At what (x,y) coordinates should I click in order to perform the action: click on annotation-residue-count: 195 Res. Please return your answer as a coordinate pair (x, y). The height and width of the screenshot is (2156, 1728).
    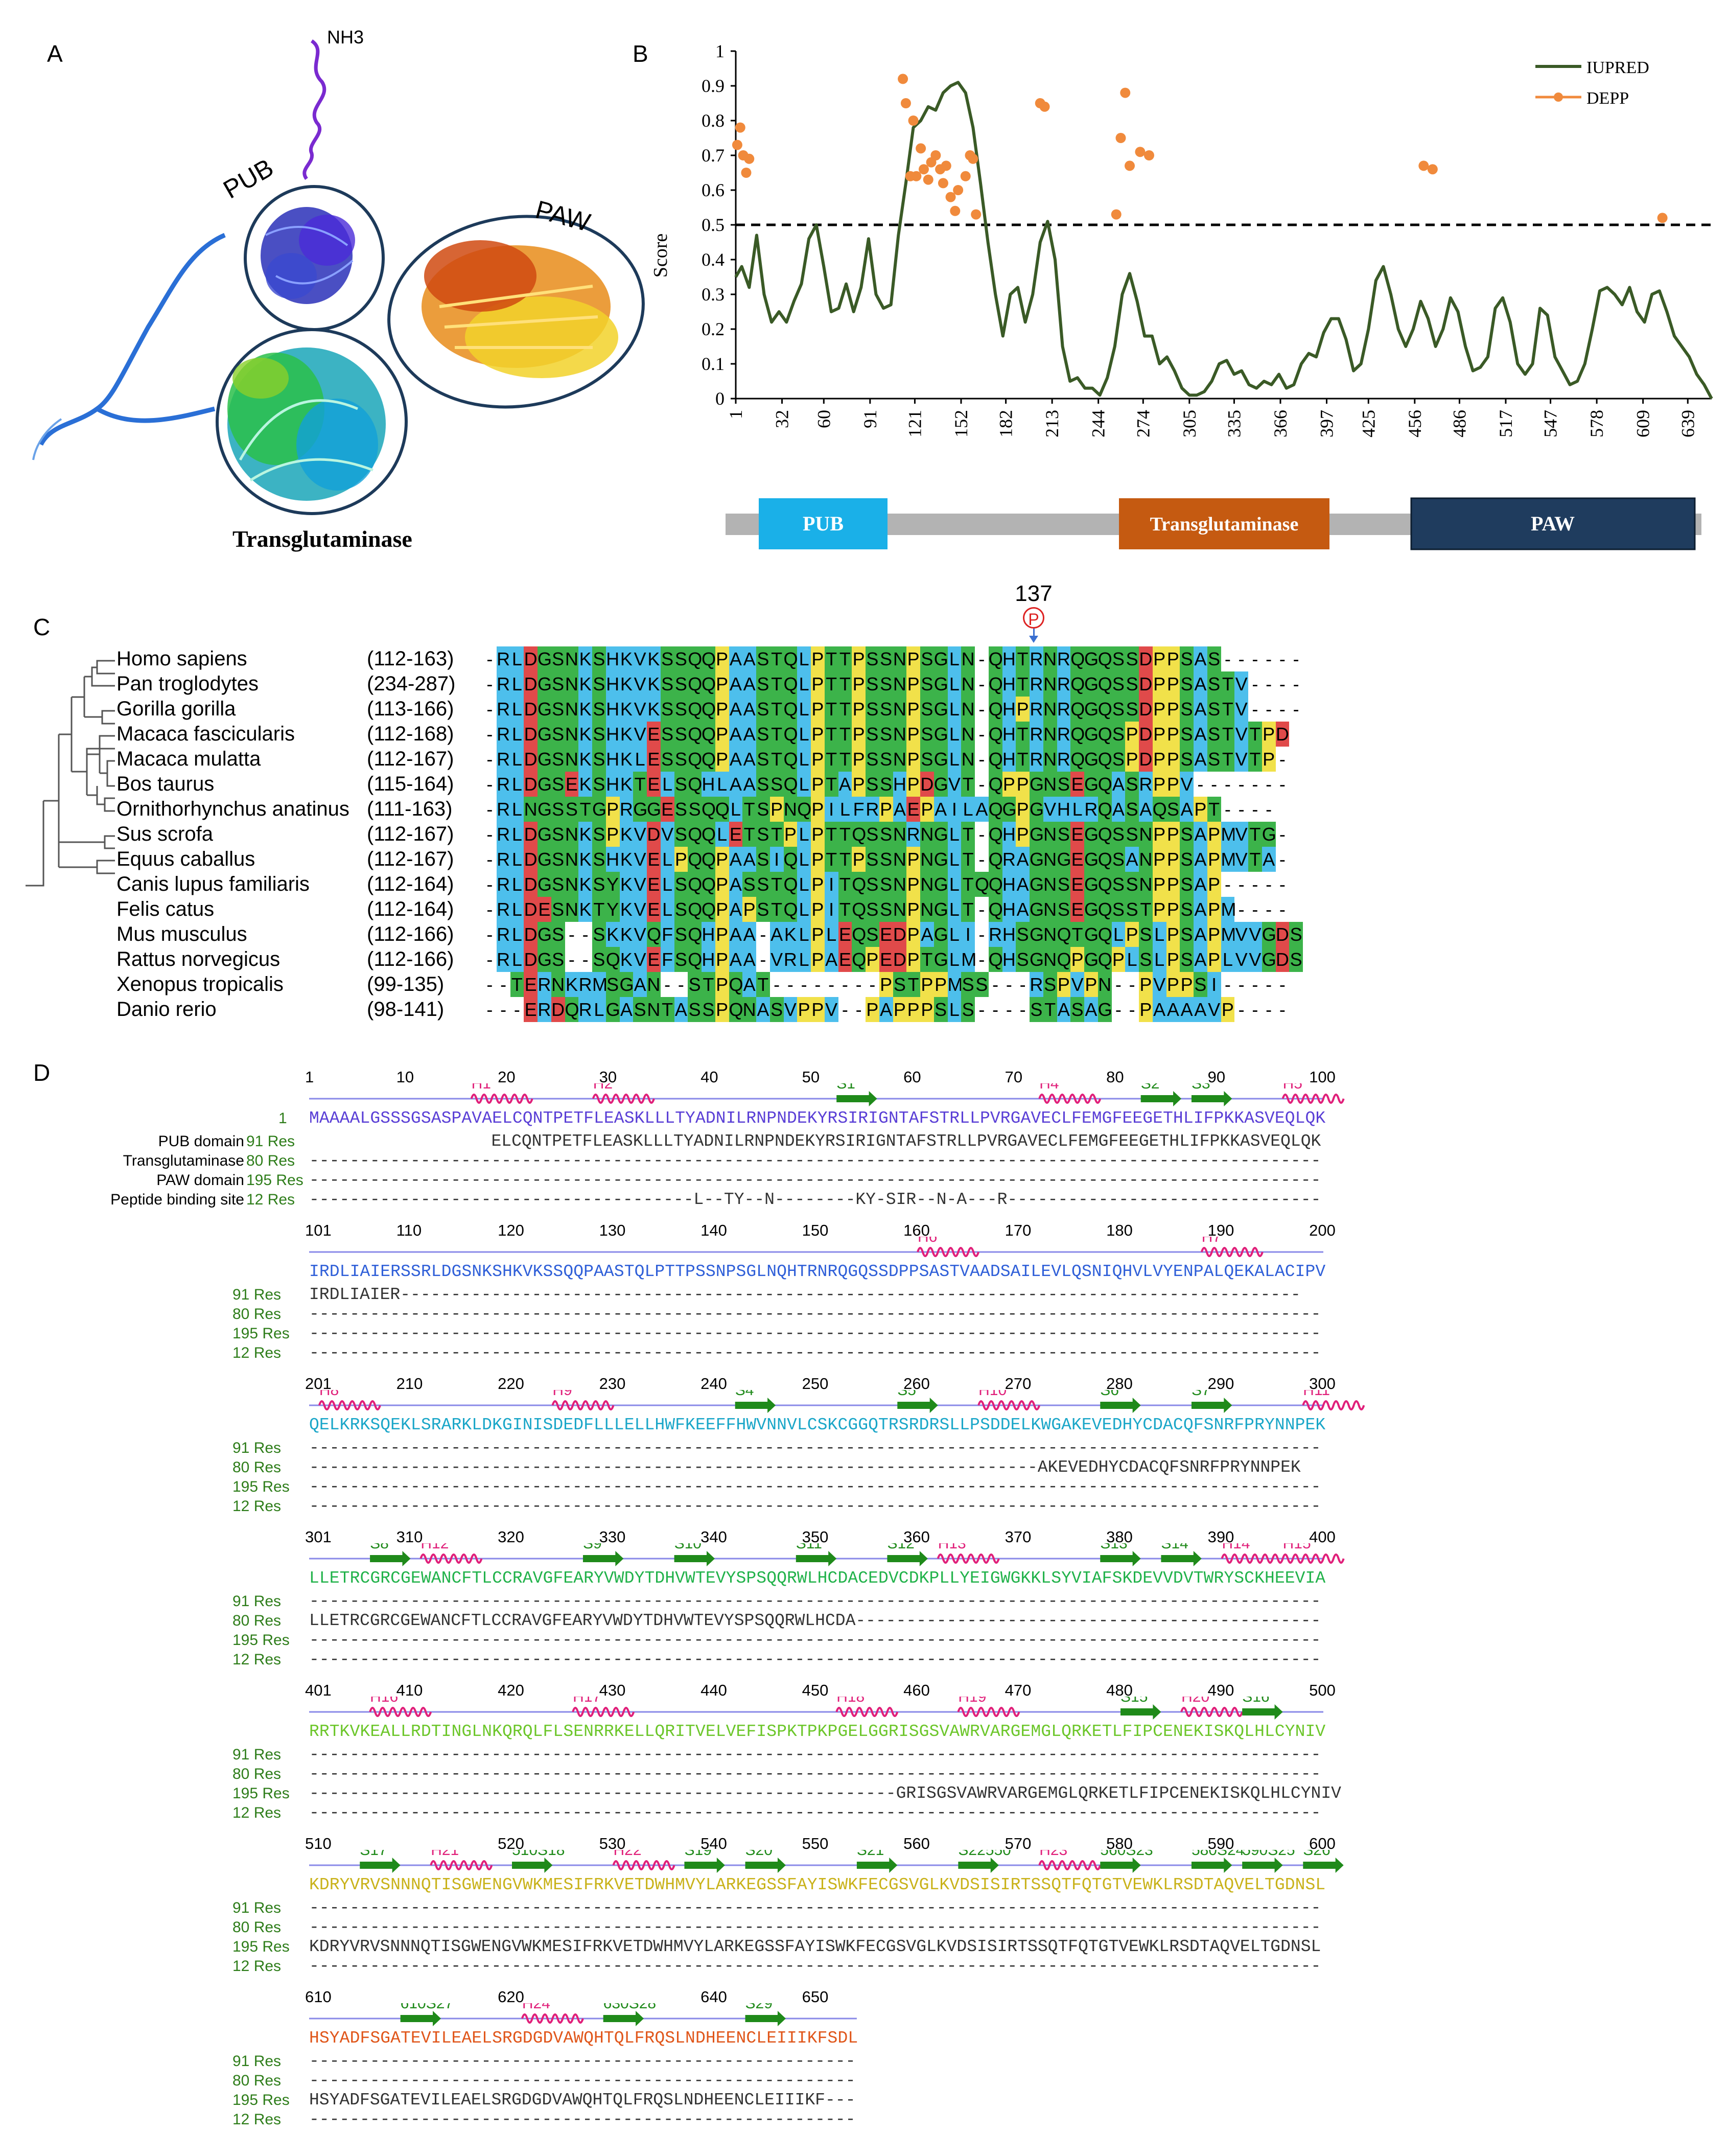
    Looking at the image, I should click on (261, 1641).